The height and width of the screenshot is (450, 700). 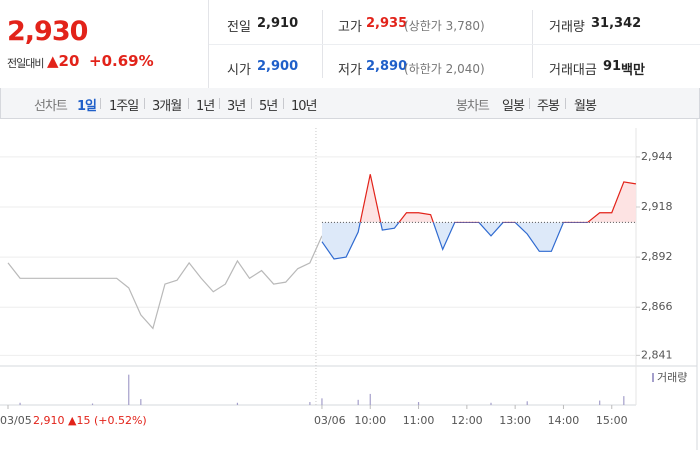 I want to click on info-label: 전일, so click(x=239, y=27).